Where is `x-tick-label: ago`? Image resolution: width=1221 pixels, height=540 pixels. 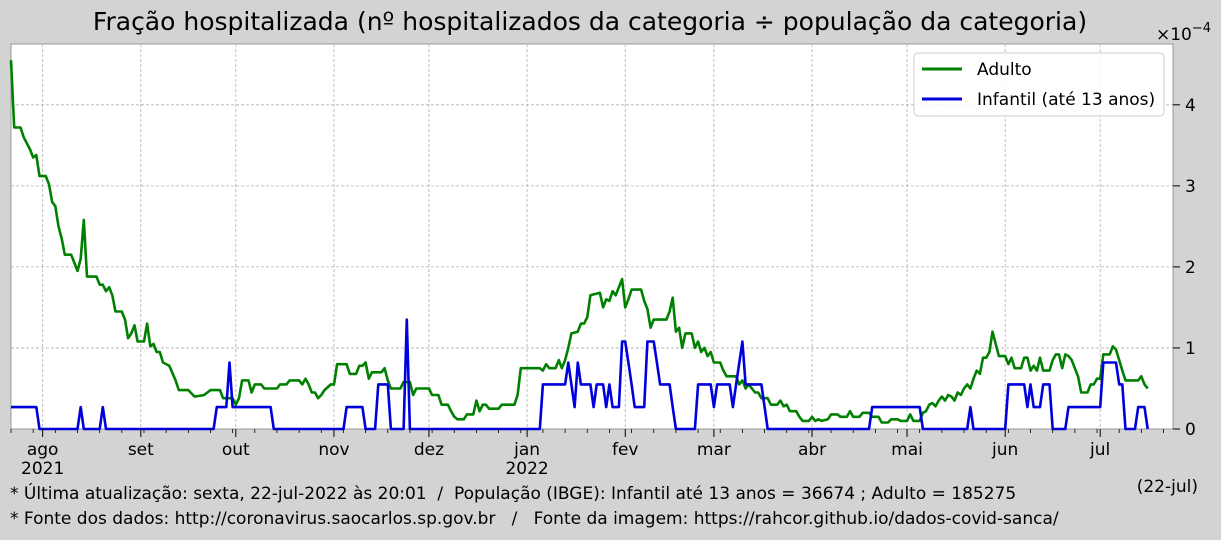 x-tick-label: ago is located at coordinates (43, 450).